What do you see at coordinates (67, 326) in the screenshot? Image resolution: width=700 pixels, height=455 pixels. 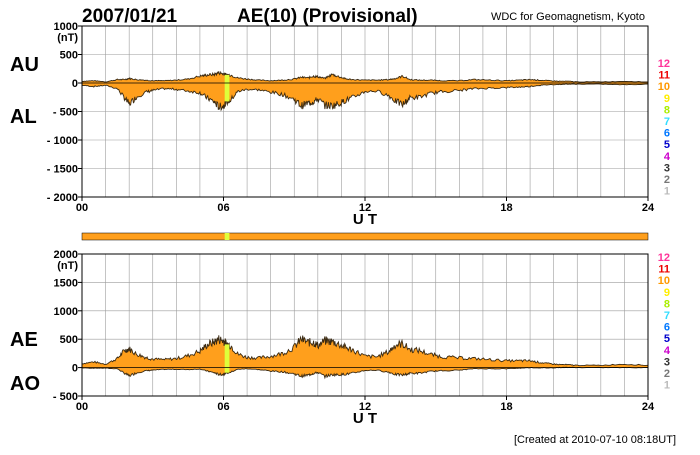 I see `panel2-y-axis: 2000 1500 1000 500 0 - 500` at bounding box center [67, 326].